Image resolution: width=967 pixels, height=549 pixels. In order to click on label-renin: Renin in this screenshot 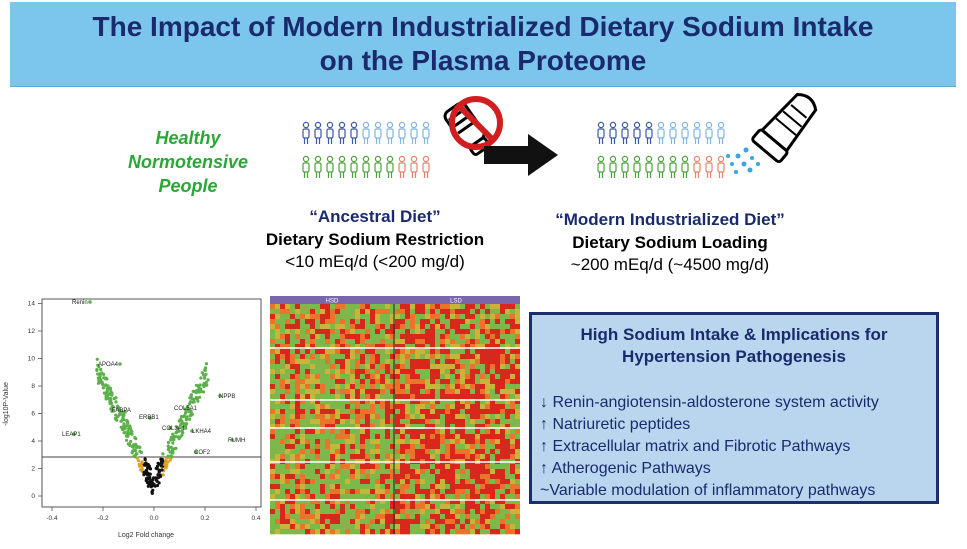, I will do `click(80, 303)`.